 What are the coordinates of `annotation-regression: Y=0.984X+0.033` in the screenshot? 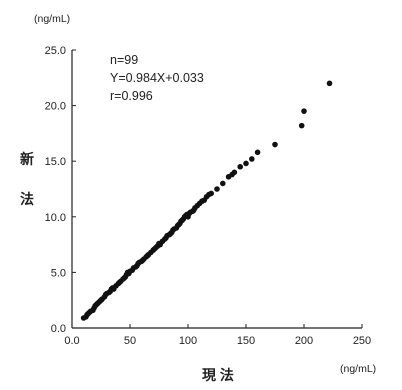 It's located at (157, 78).